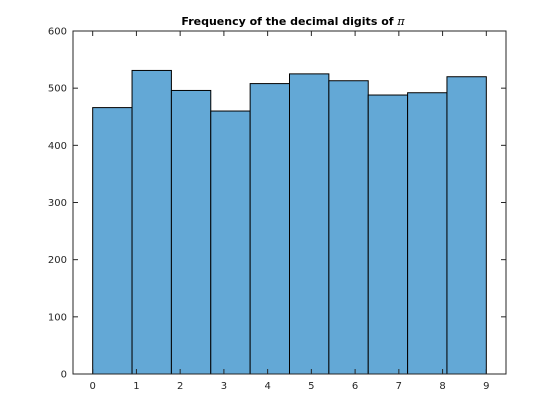 This screenshot has width=560, height=420. I want to click on x-tick-label-8: 8, so click(442, 386).